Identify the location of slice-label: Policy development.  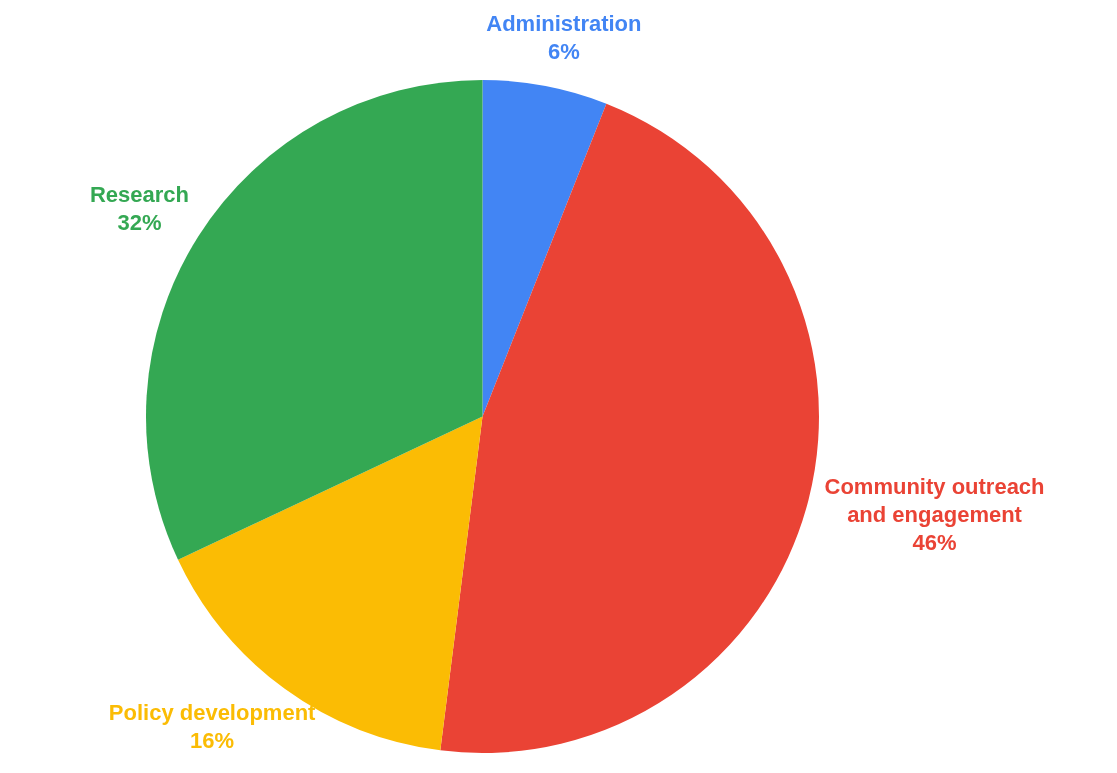
(212, 712).